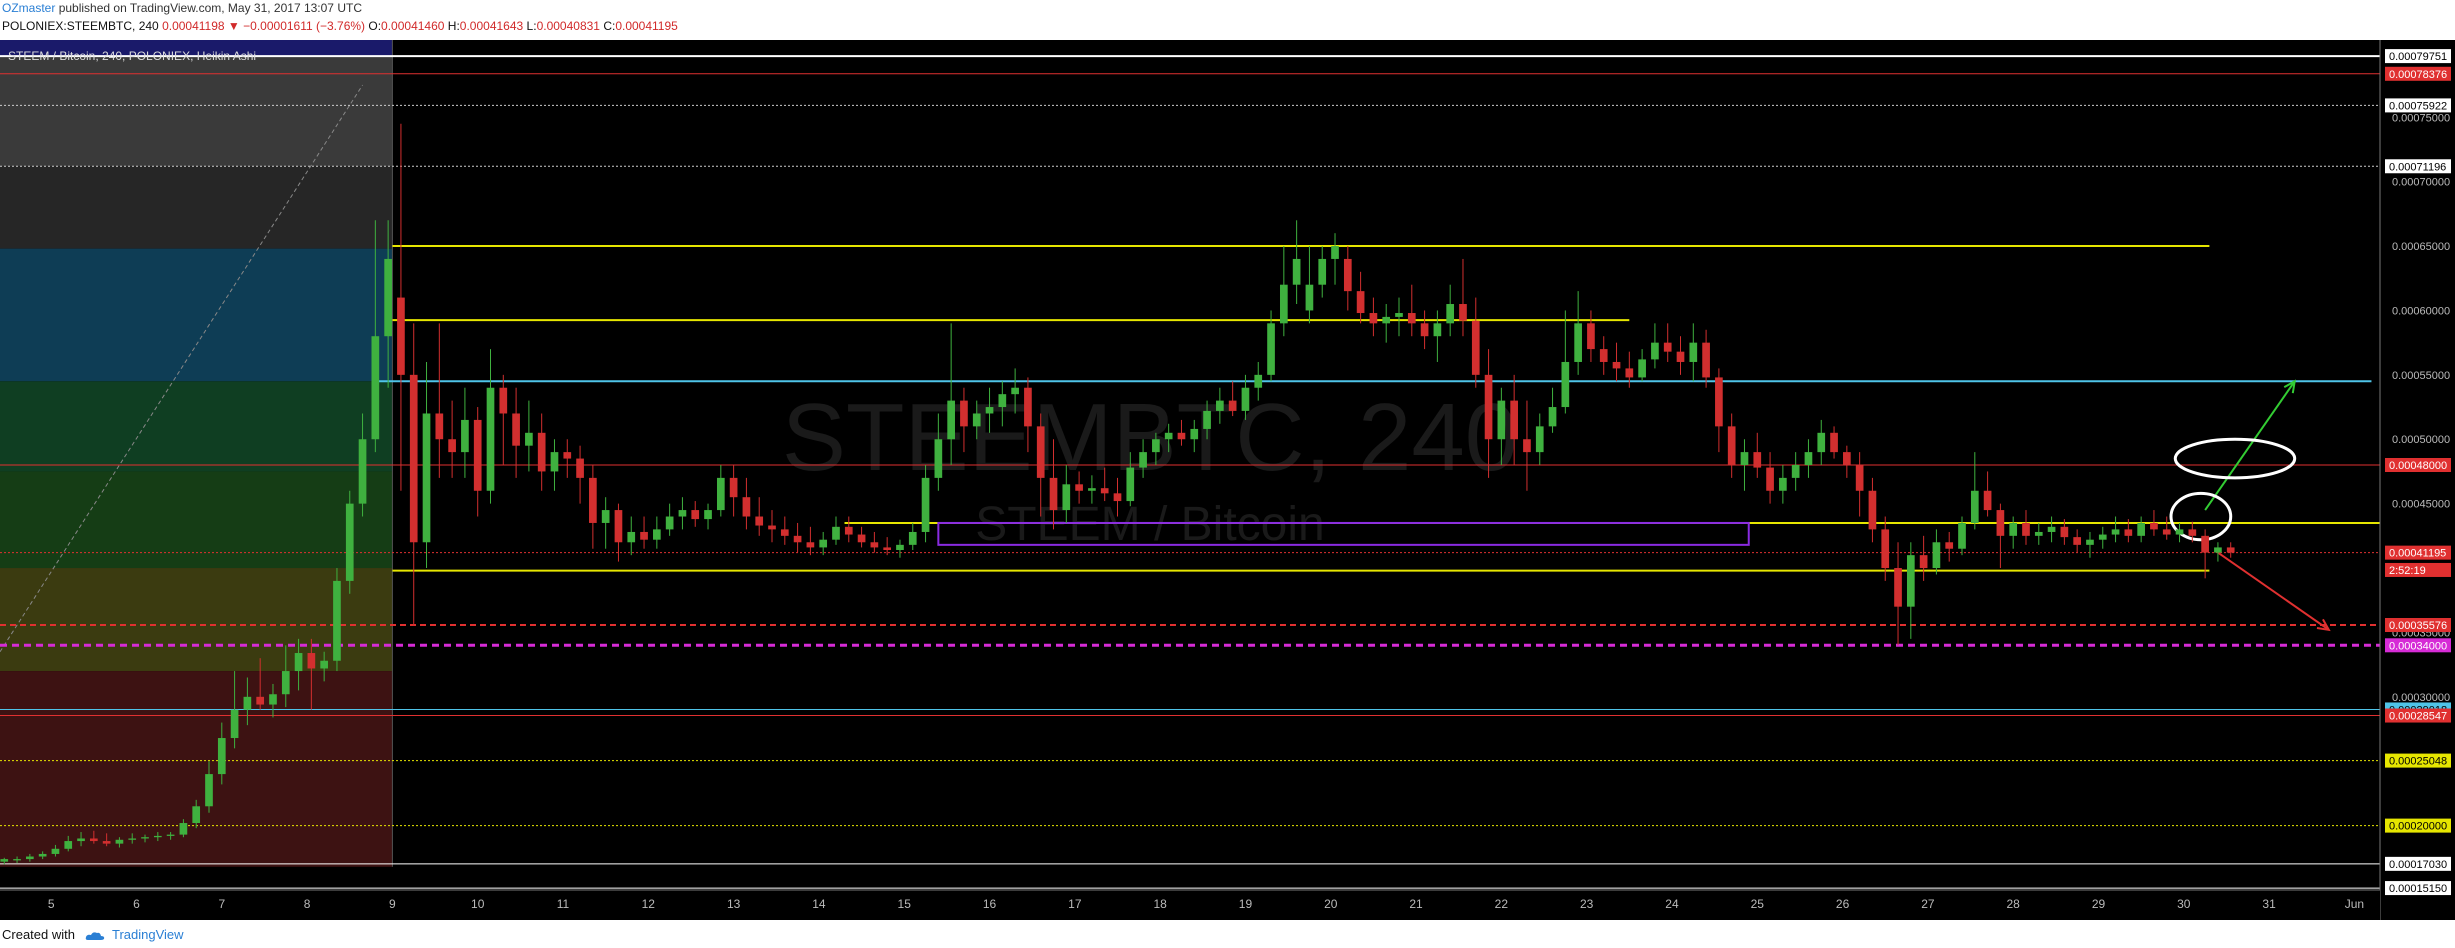 Image resolution: width=2455 pixels, height=948 pixels. I want to click on range-box, so click(1343, 533).